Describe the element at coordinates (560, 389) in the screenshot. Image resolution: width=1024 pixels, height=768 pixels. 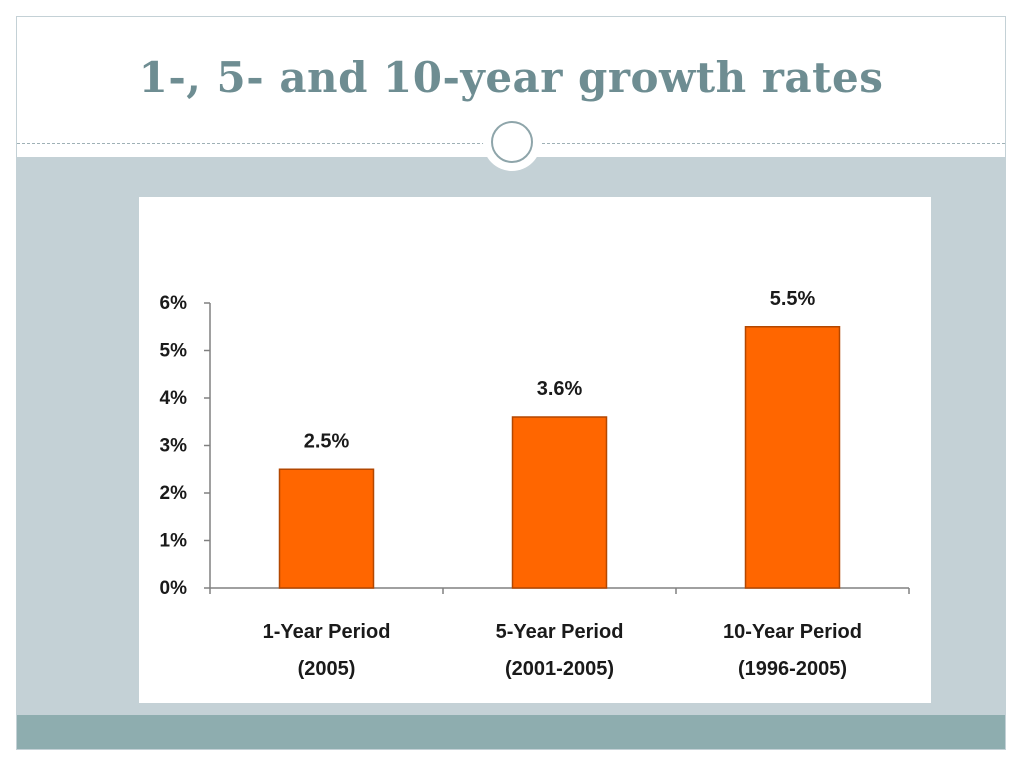
I see `data-label: 3.6%` at that location.